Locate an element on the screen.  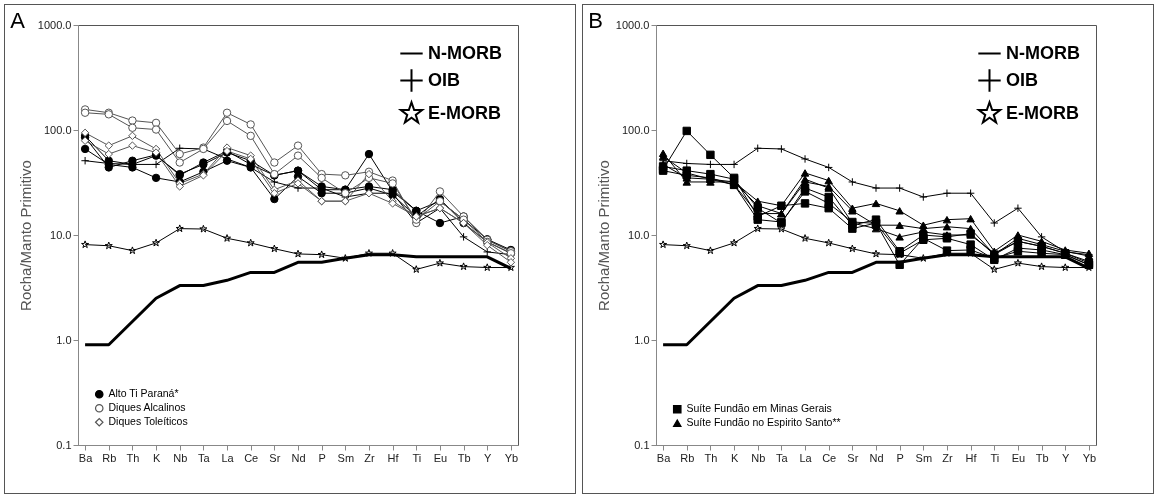
legend-label: Suíte Fundão no Espirito Santo** is located at coordinates (763, 422).